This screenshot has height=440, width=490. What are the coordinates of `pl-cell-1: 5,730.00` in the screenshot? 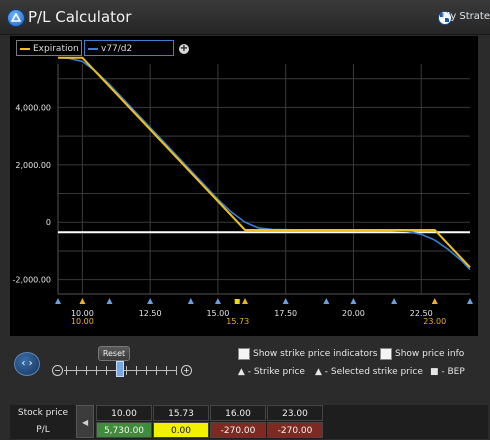 It's located at (124, 430).